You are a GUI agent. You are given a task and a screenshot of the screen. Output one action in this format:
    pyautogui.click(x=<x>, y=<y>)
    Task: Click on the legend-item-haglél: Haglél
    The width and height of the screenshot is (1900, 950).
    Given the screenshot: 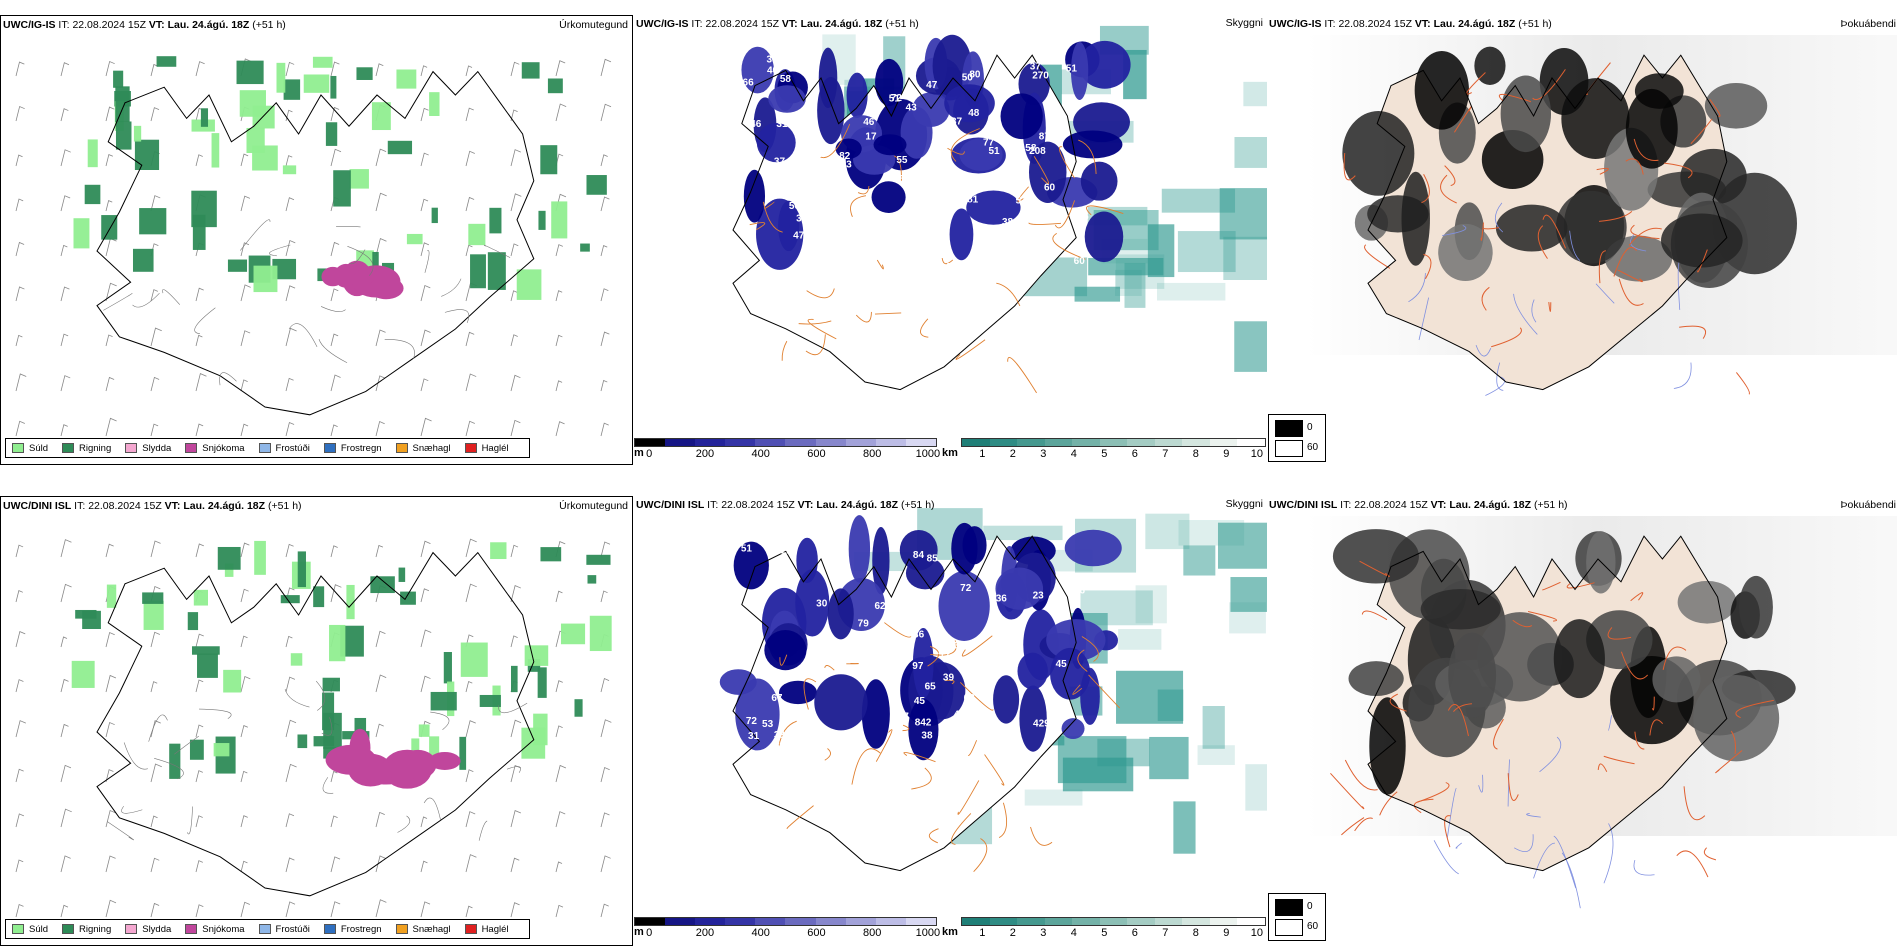 What is the action you would take?
    pyautogui.click(x=486, y=448)
    